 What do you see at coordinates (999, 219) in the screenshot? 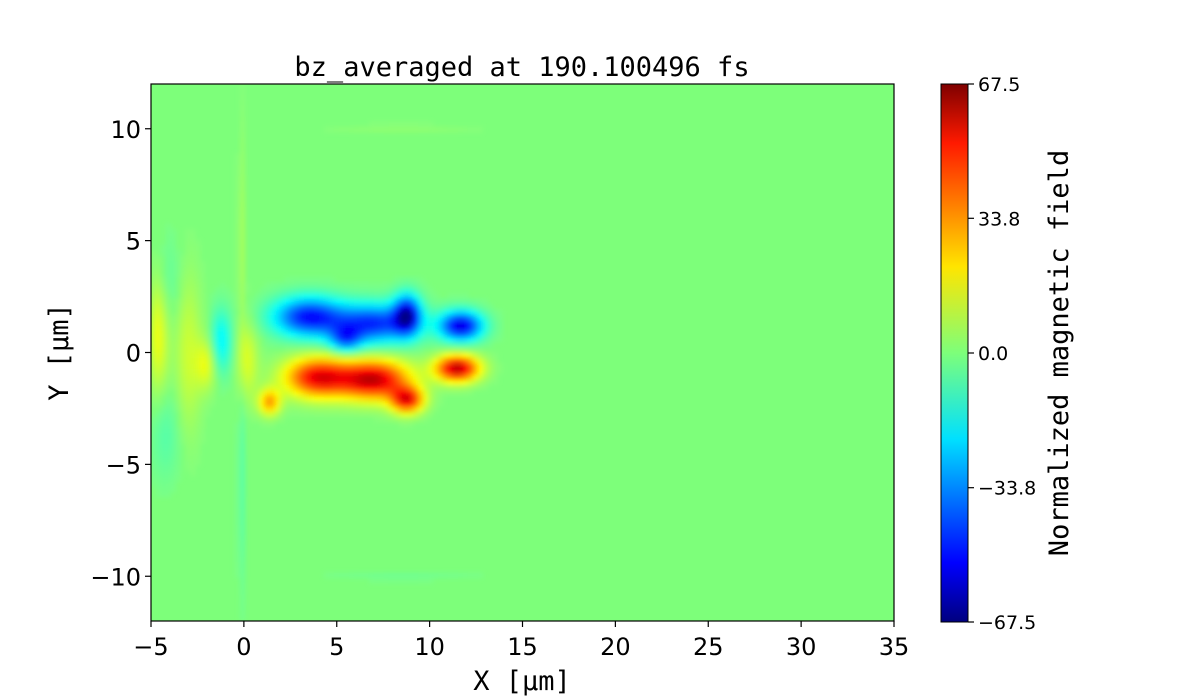
I see `colorbar-tick-label: 33.8` at bounding box center [999, 219].